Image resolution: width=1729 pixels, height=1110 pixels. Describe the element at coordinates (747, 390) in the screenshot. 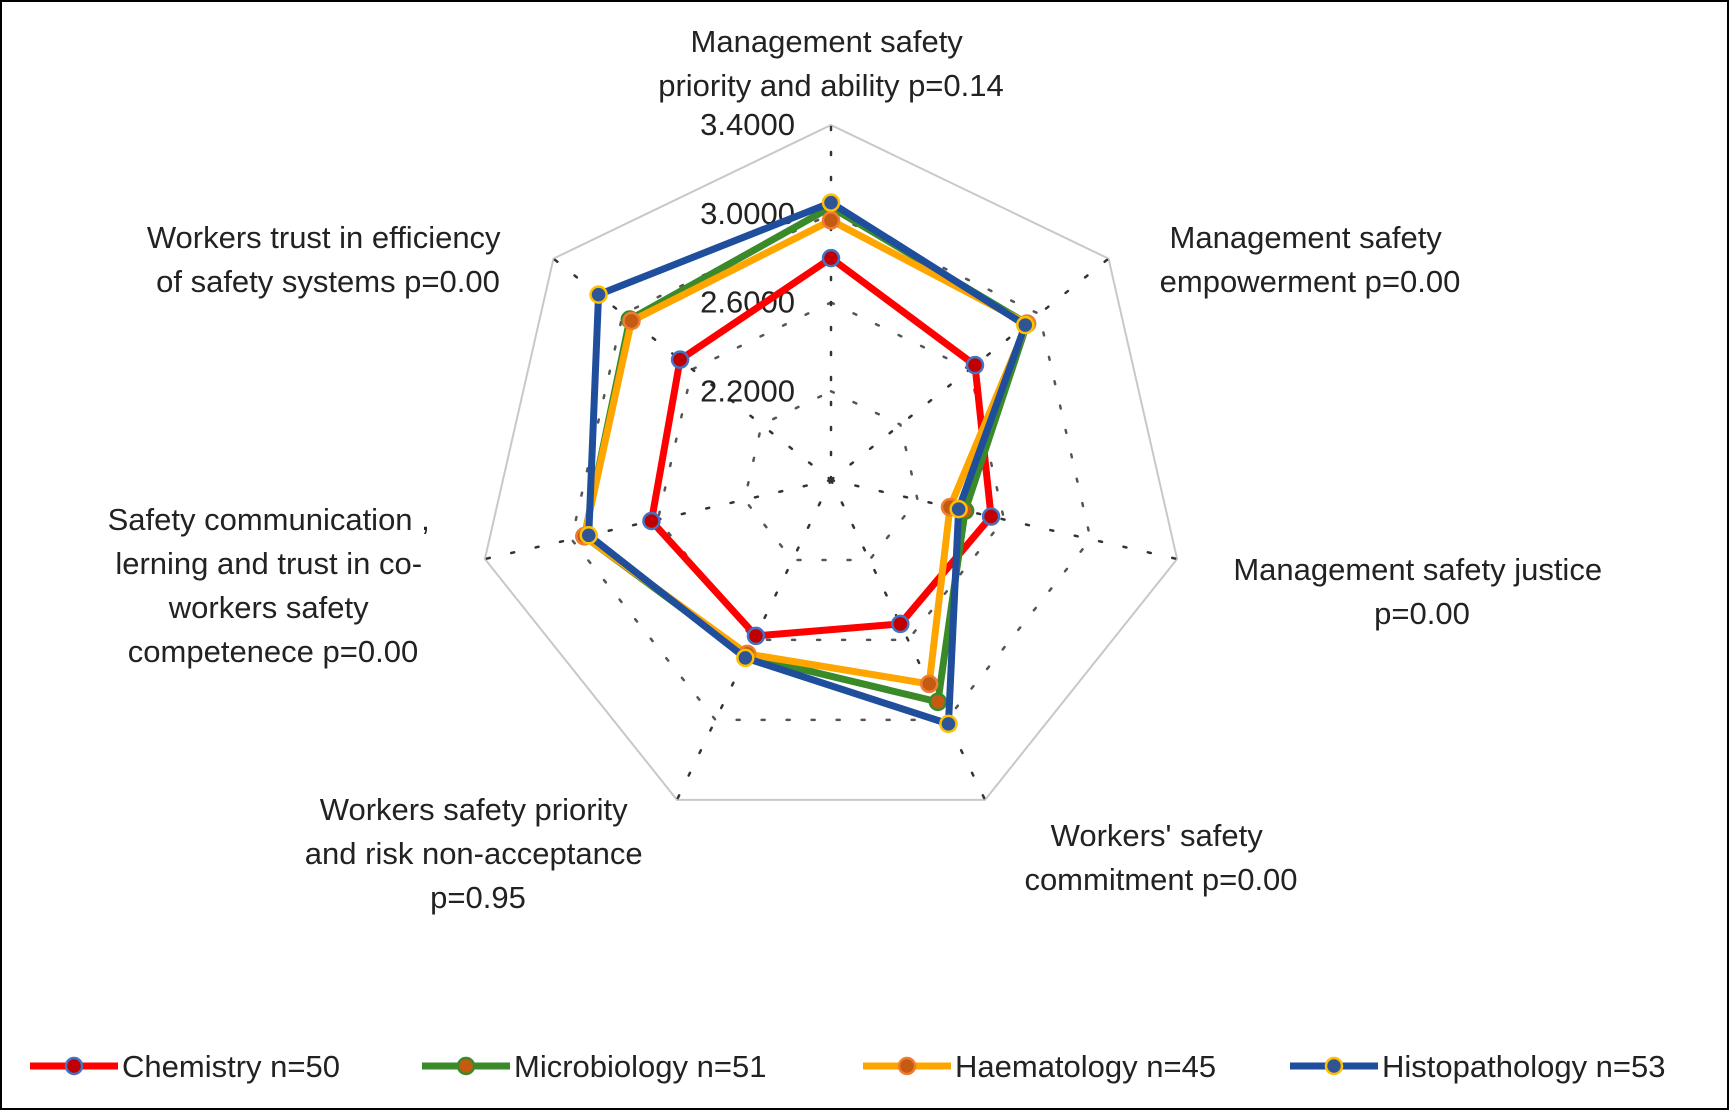

I see `tick-label: 2.2000` at that location.